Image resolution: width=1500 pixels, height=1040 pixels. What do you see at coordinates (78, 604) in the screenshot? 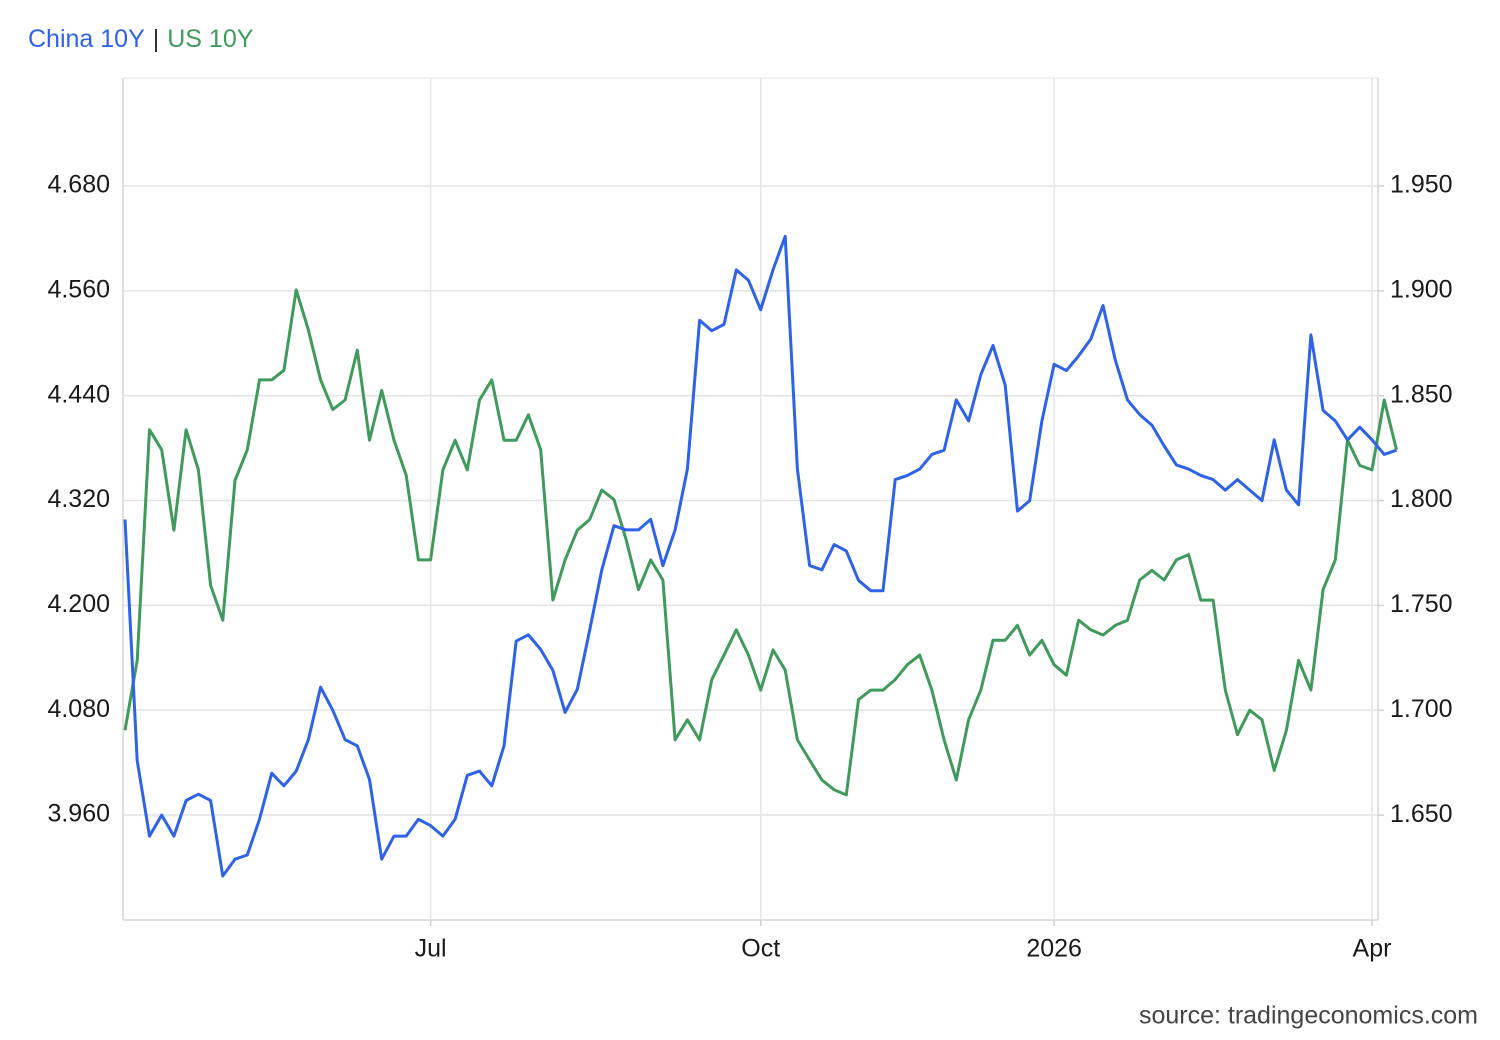
I see `y-tick-label: 4.200` at bounding box center [78, 604].